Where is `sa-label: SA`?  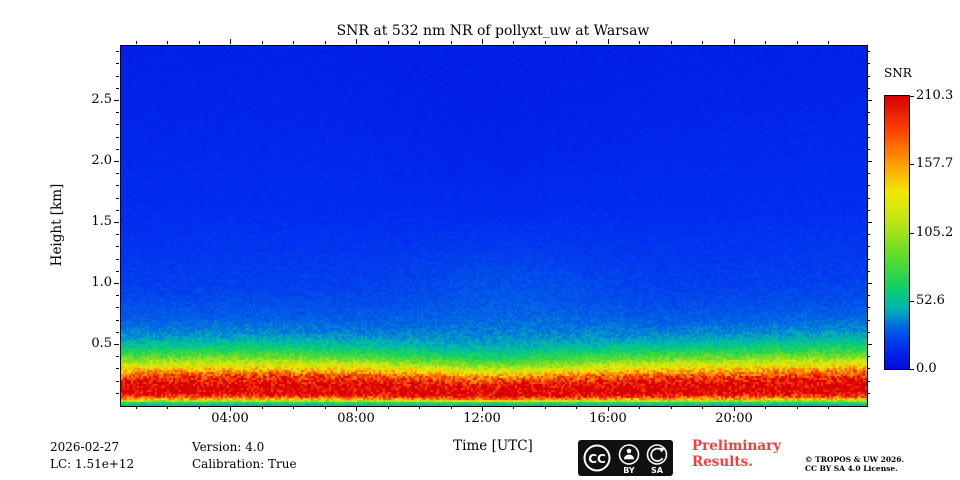
sa-label: SA is located at coordinates (657, 470).